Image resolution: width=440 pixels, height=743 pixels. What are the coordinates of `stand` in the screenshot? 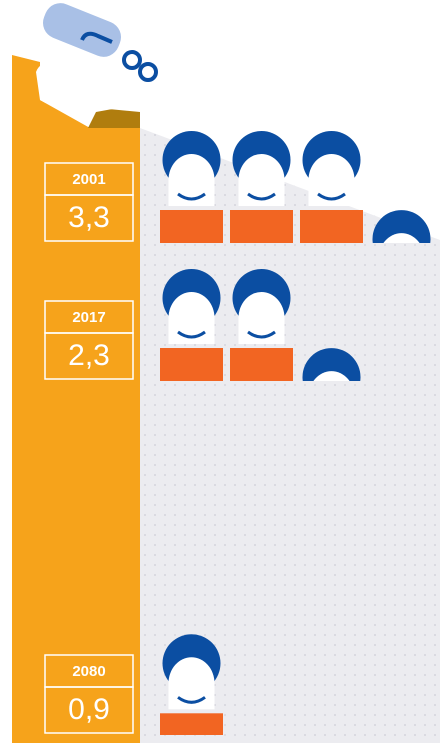 It's located at (78, 86).